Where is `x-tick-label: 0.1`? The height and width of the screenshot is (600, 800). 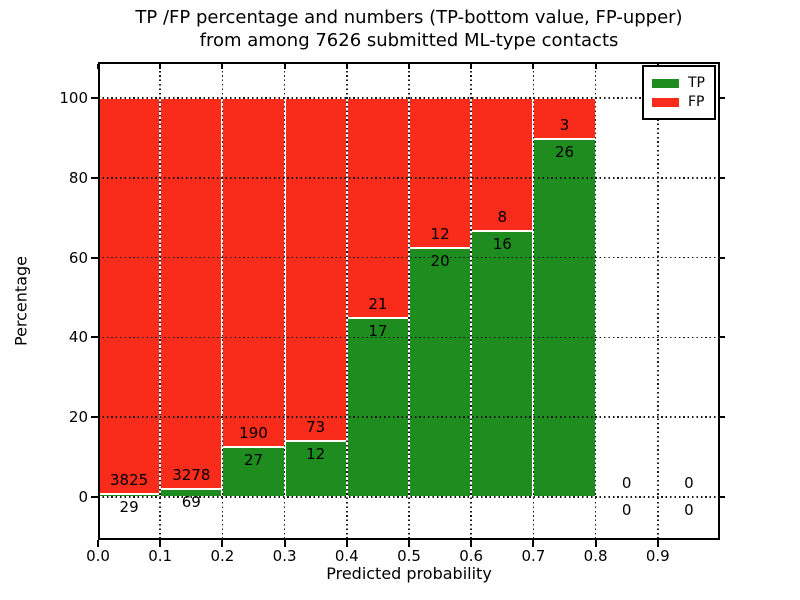 x-tick-label: 0.1 is located at coordinates (160, 556).